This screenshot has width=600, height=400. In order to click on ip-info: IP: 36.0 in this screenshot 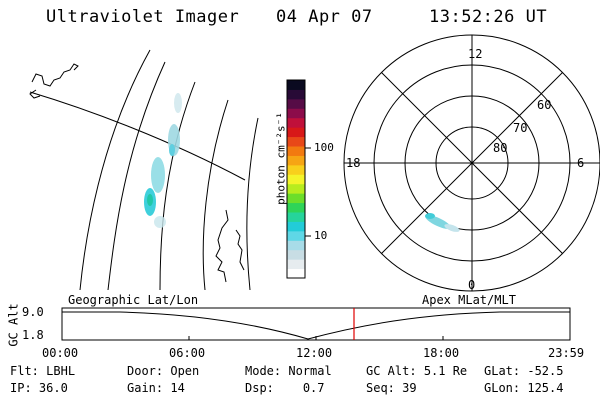, I will do `click(39, 388)`.